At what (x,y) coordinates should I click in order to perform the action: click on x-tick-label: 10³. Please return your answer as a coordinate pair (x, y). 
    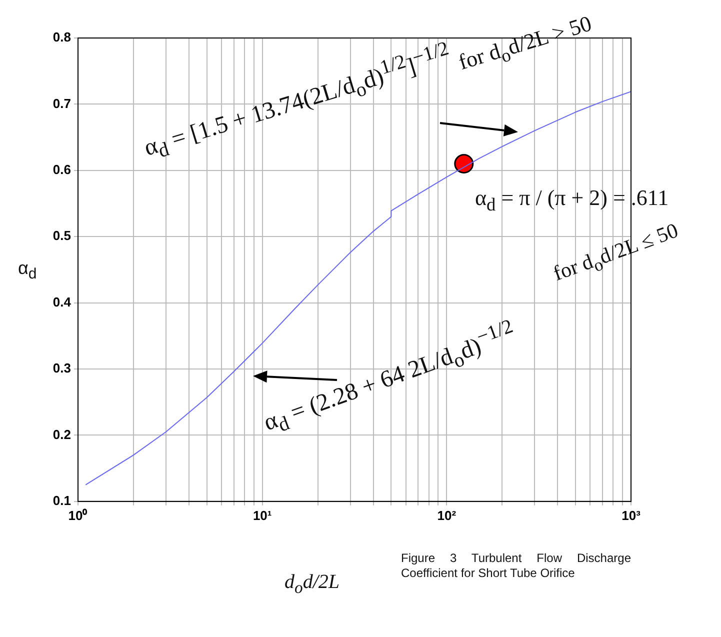
    Looking at the image, I should click on (632, 515).